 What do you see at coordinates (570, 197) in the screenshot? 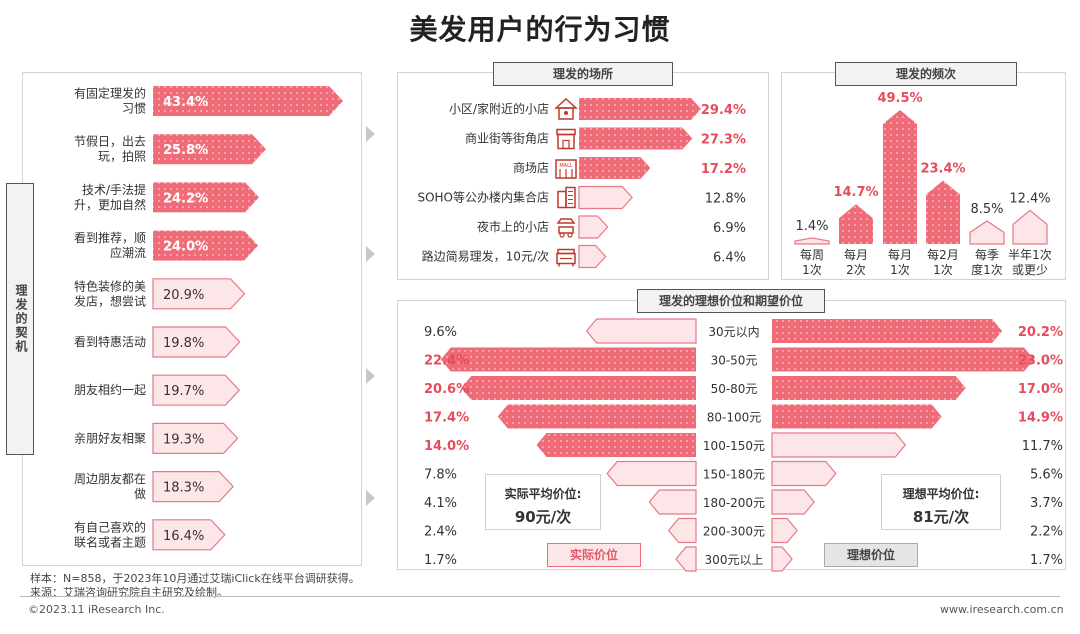
I see `office-tower-right` at bounding box center [570, 197].